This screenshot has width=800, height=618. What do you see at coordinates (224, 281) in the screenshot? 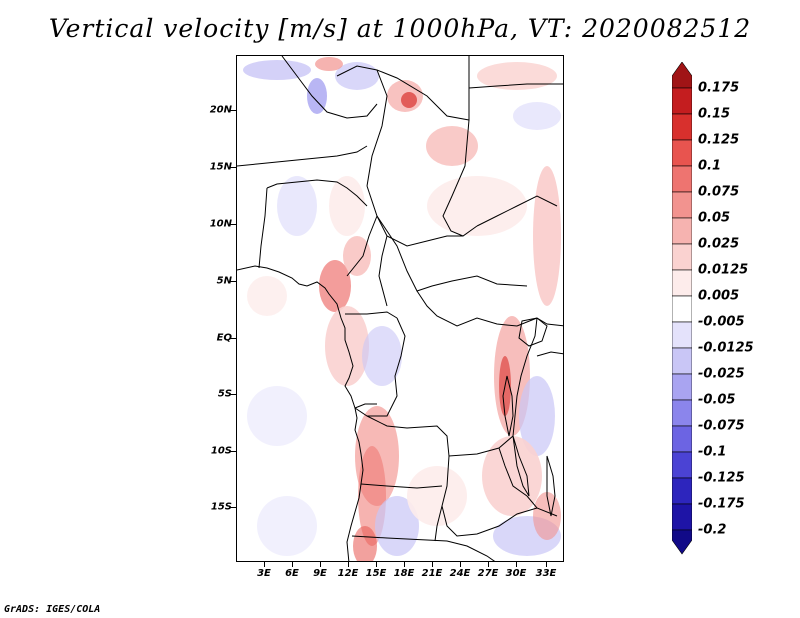
I see `lat-label: 5N` at bounding box center [224, 281].